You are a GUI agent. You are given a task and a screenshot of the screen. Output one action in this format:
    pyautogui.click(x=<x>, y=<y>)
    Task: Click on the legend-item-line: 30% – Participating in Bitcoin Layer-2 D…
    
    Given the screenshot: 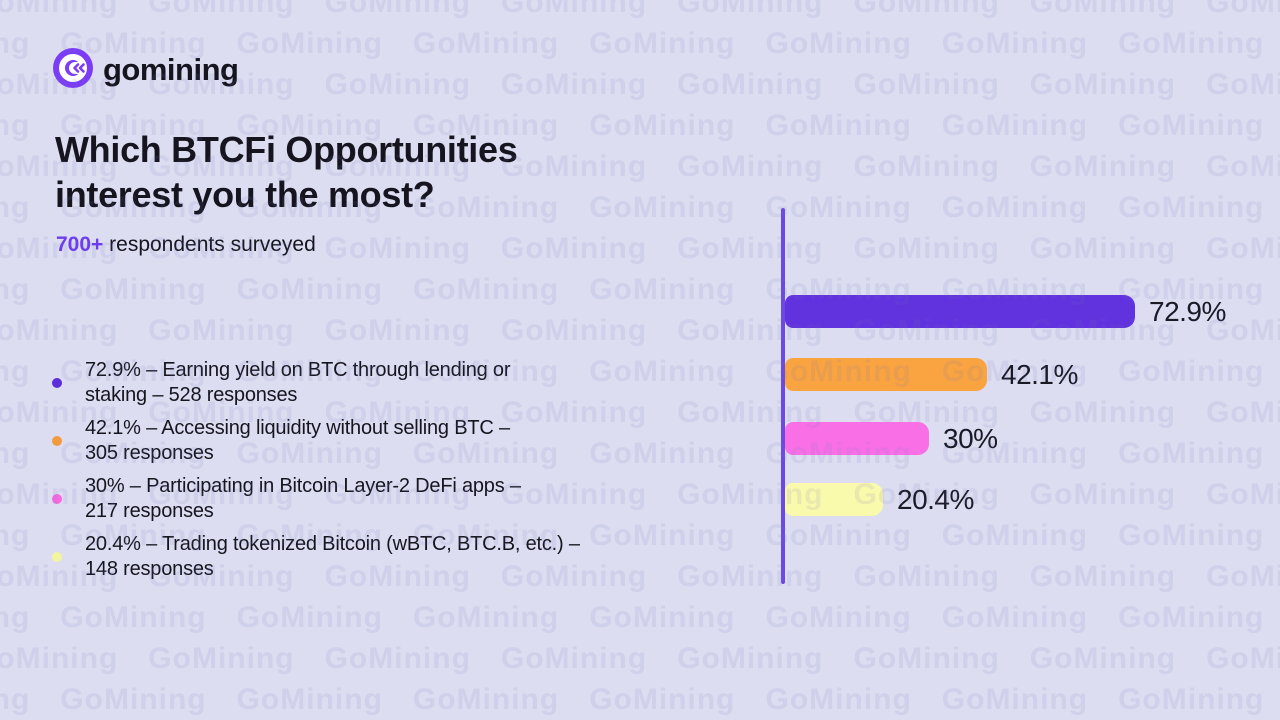 What is the action you would take?
    pyautogui.click(x=303, y=486)
    